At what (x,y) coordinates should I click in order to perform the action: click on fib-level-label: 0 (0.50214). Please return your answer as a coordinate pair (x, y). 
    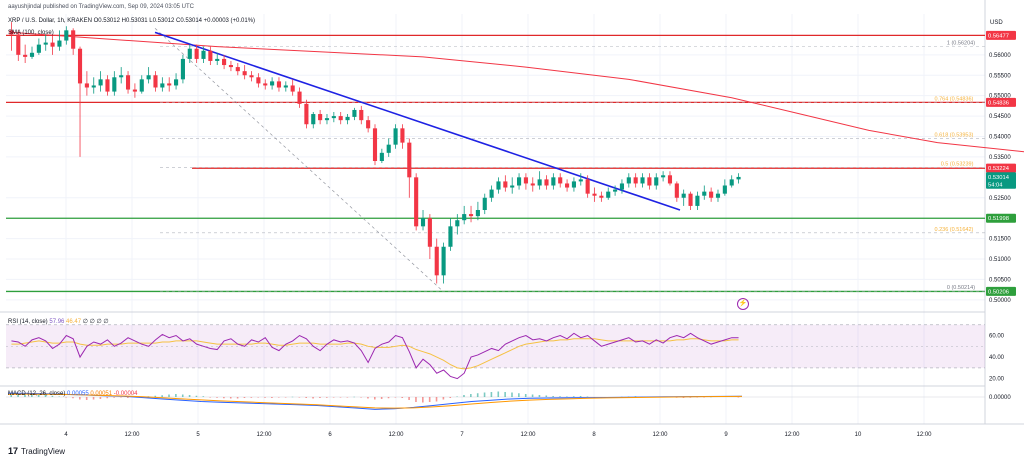
    Looking at the image, I should click on (961, 288).